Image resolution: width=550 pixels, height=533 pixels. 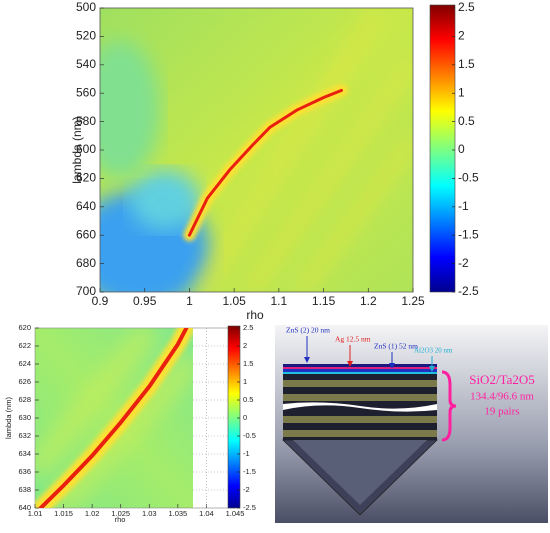 What do you see at coordinates (86, 234) in the screenshot?
I see `y-tick-label: 660` at bounding box center [86, 234].